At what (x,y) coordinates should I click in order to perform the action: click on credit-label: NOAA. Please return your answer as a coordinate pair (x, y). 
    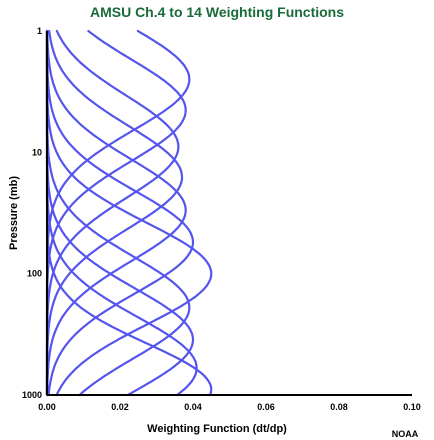
    Looking at the image, I should click on (405, 434).